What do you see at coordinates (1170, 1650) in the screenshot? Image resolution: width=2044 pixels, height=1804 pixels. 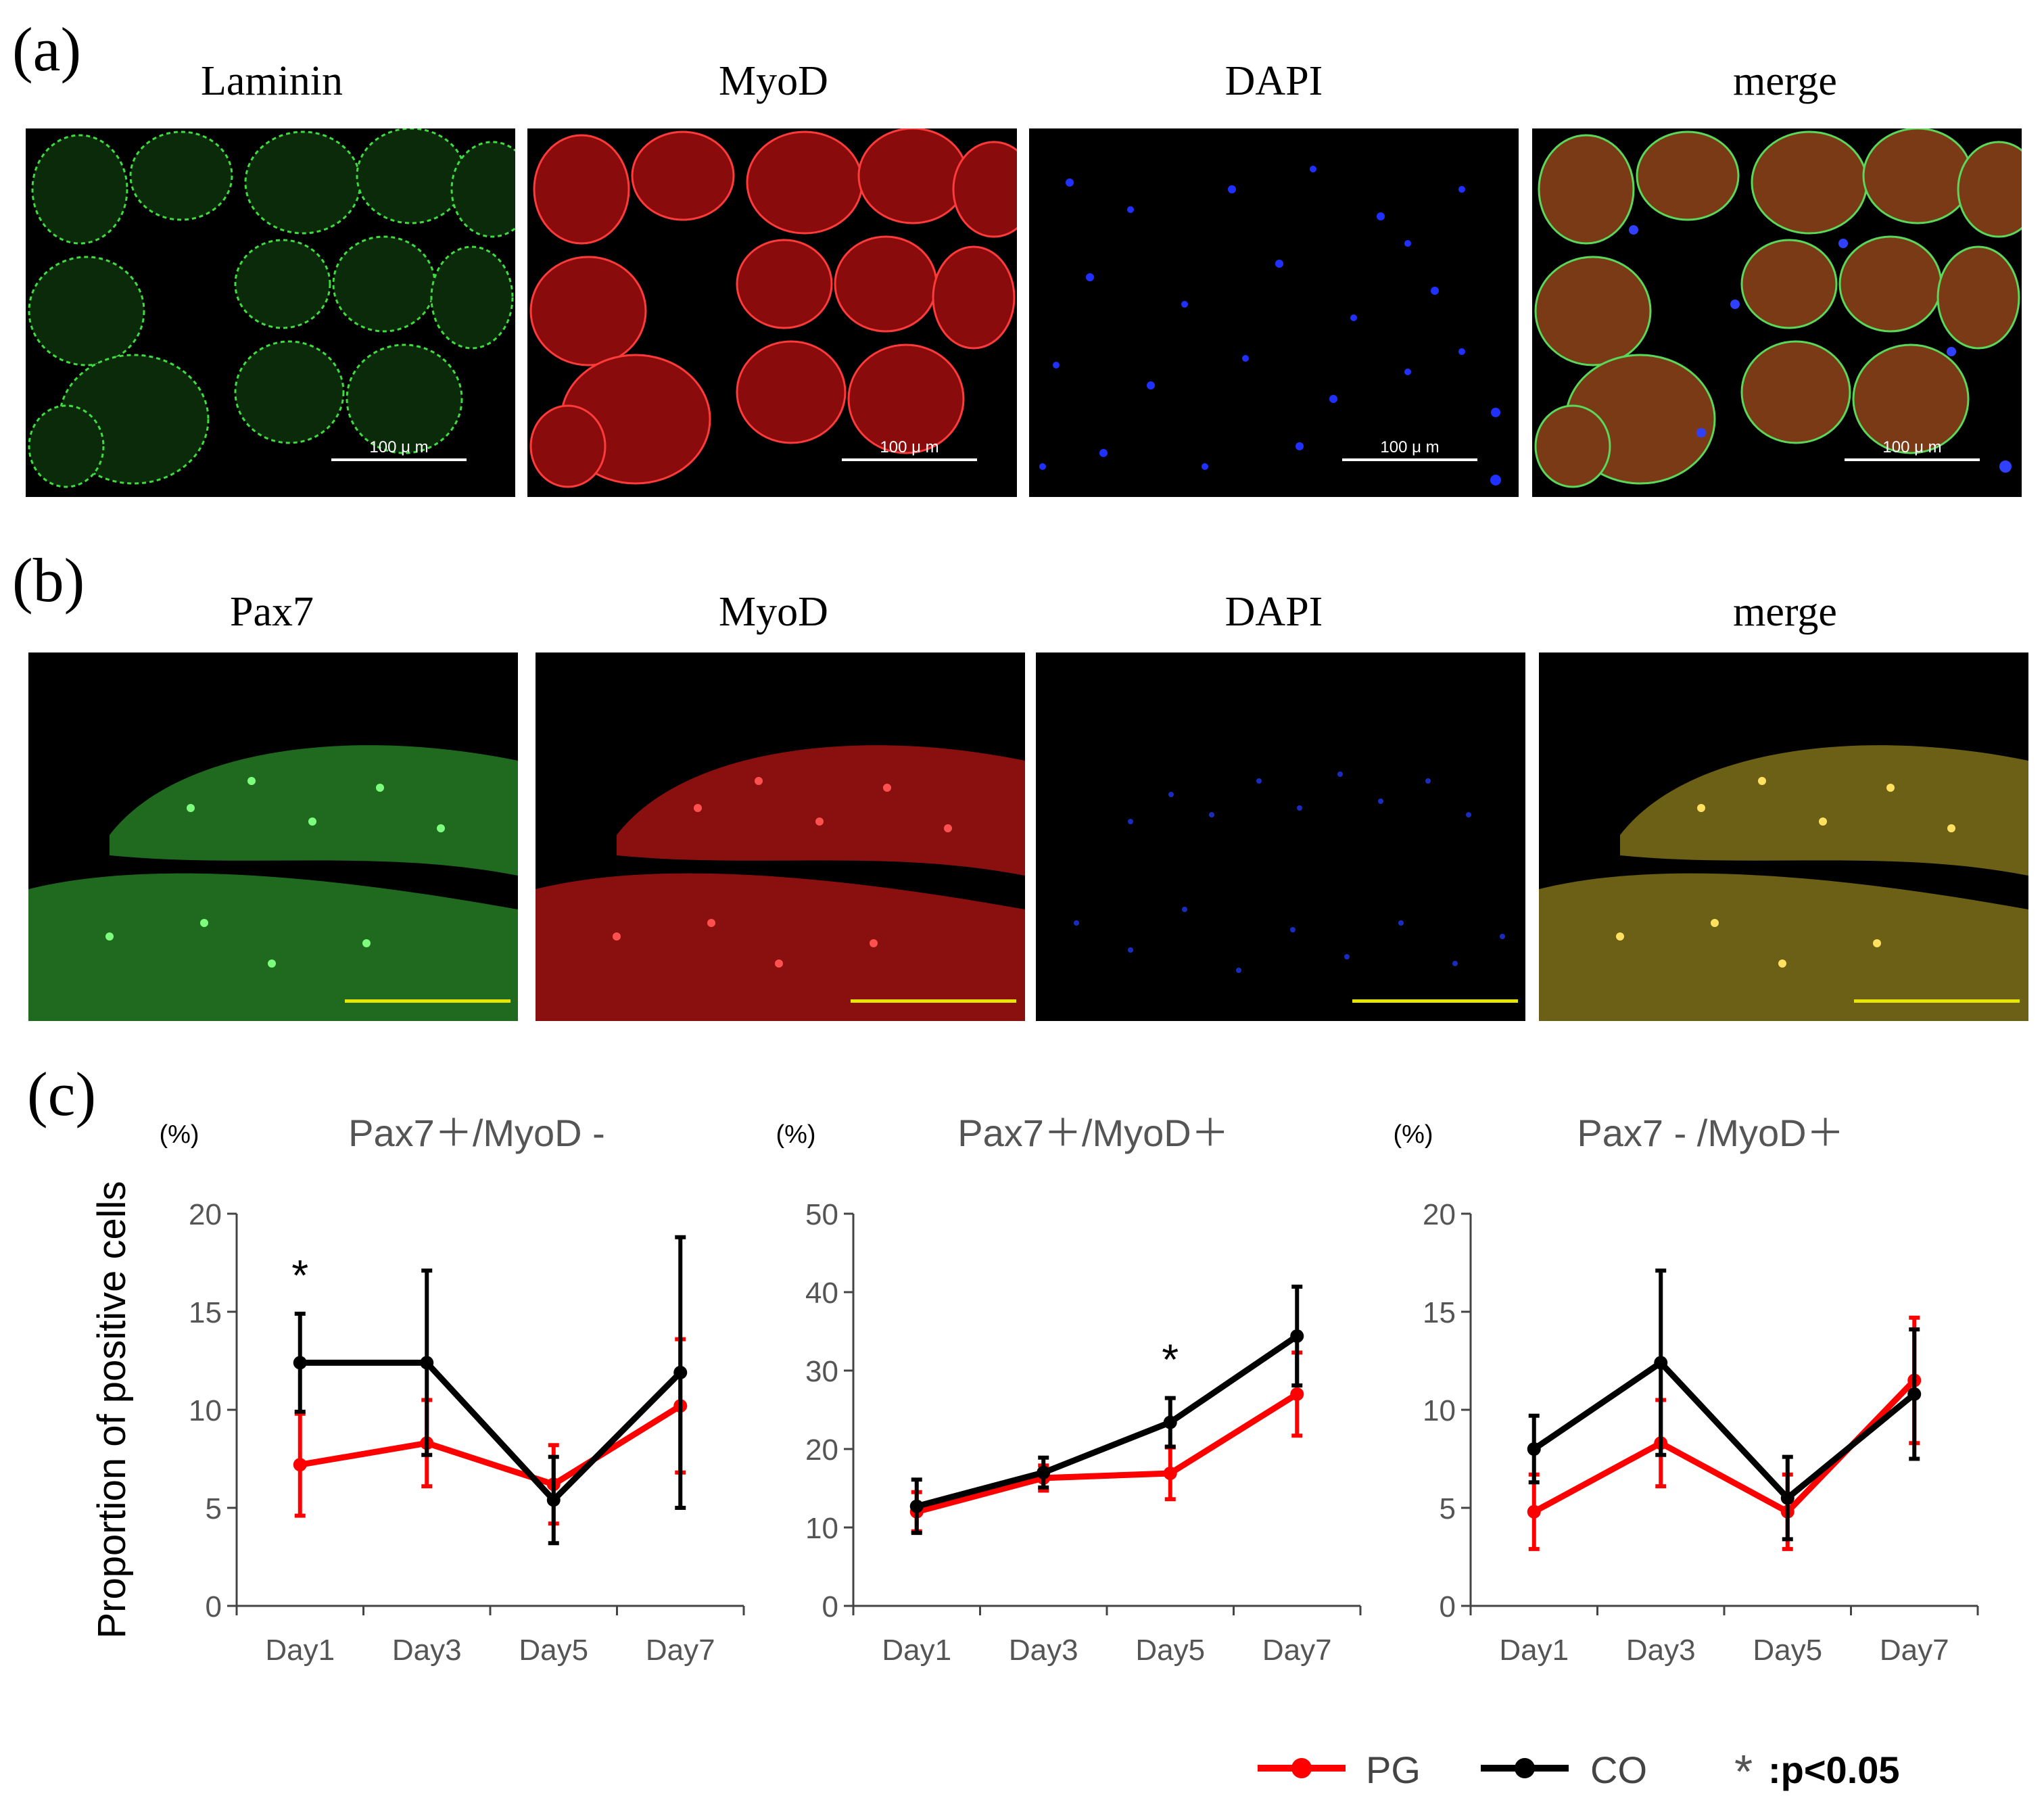 I see `x-tick-label-1-Day5: Day5` at bounding box center [1170, 1650].